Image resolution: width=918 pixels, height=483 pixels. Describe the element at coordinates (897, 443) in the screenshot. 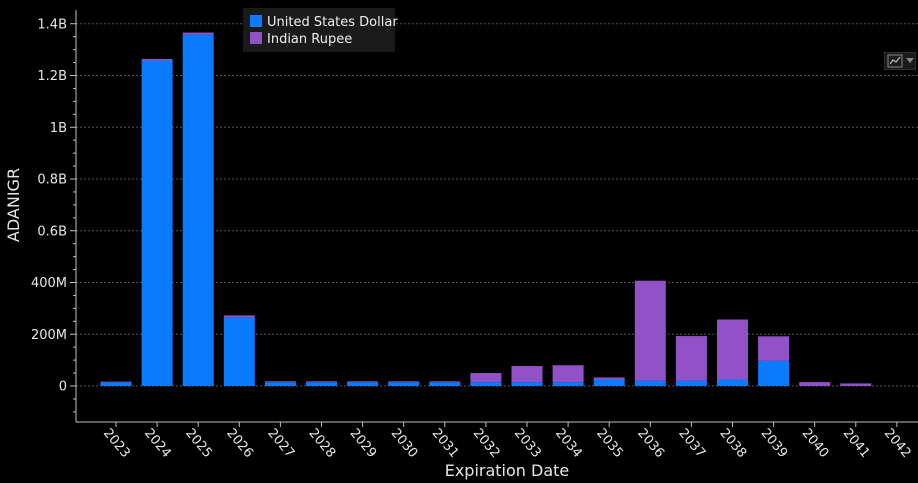

I see `x-tick-label: 2042` at that location.